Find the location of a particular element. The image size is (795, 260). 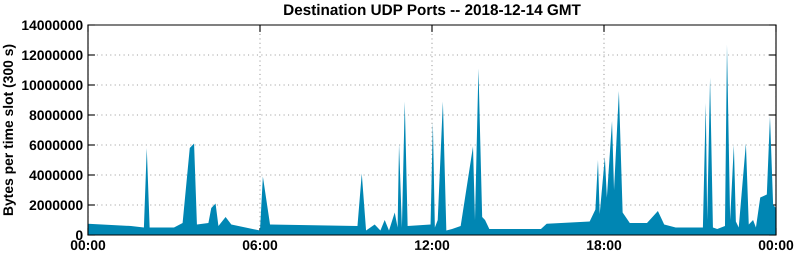

y-tick-label: 12000000 is located at coordinates (52, 55).